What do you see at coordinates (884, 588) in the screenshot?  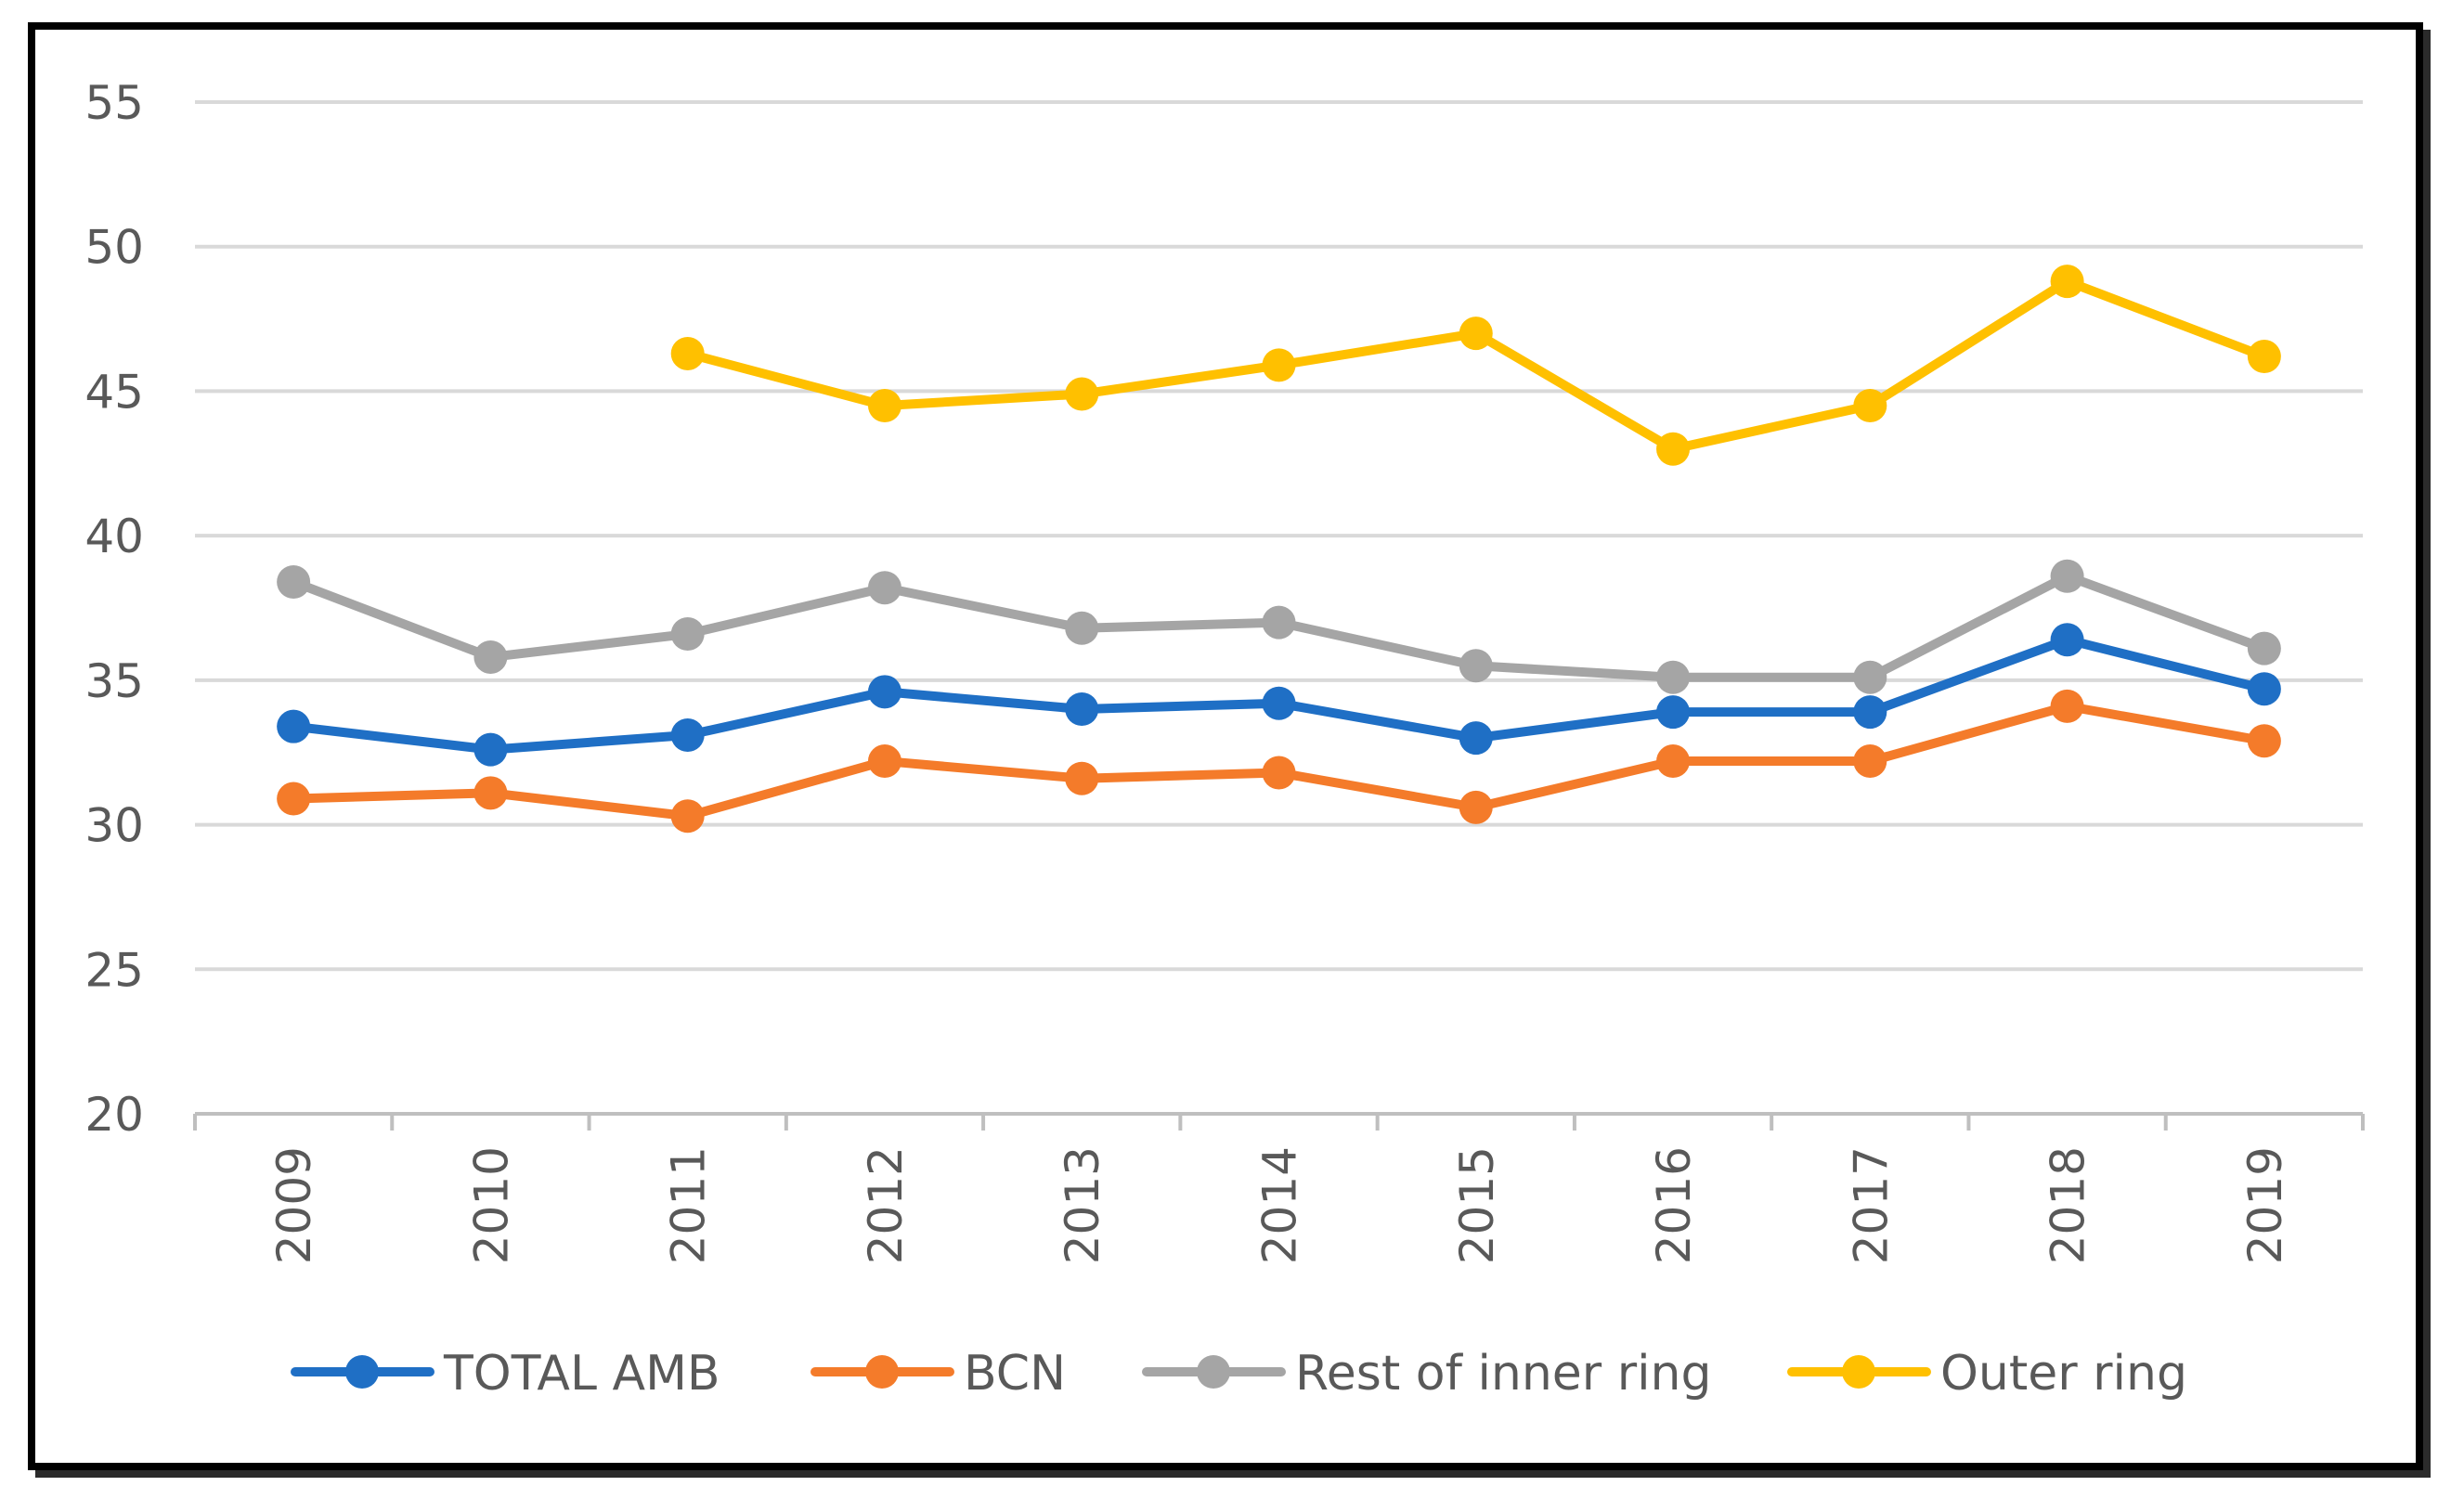 I see `data-point-rest-of-inner-ring-2012` at bounding box center [884, 588].